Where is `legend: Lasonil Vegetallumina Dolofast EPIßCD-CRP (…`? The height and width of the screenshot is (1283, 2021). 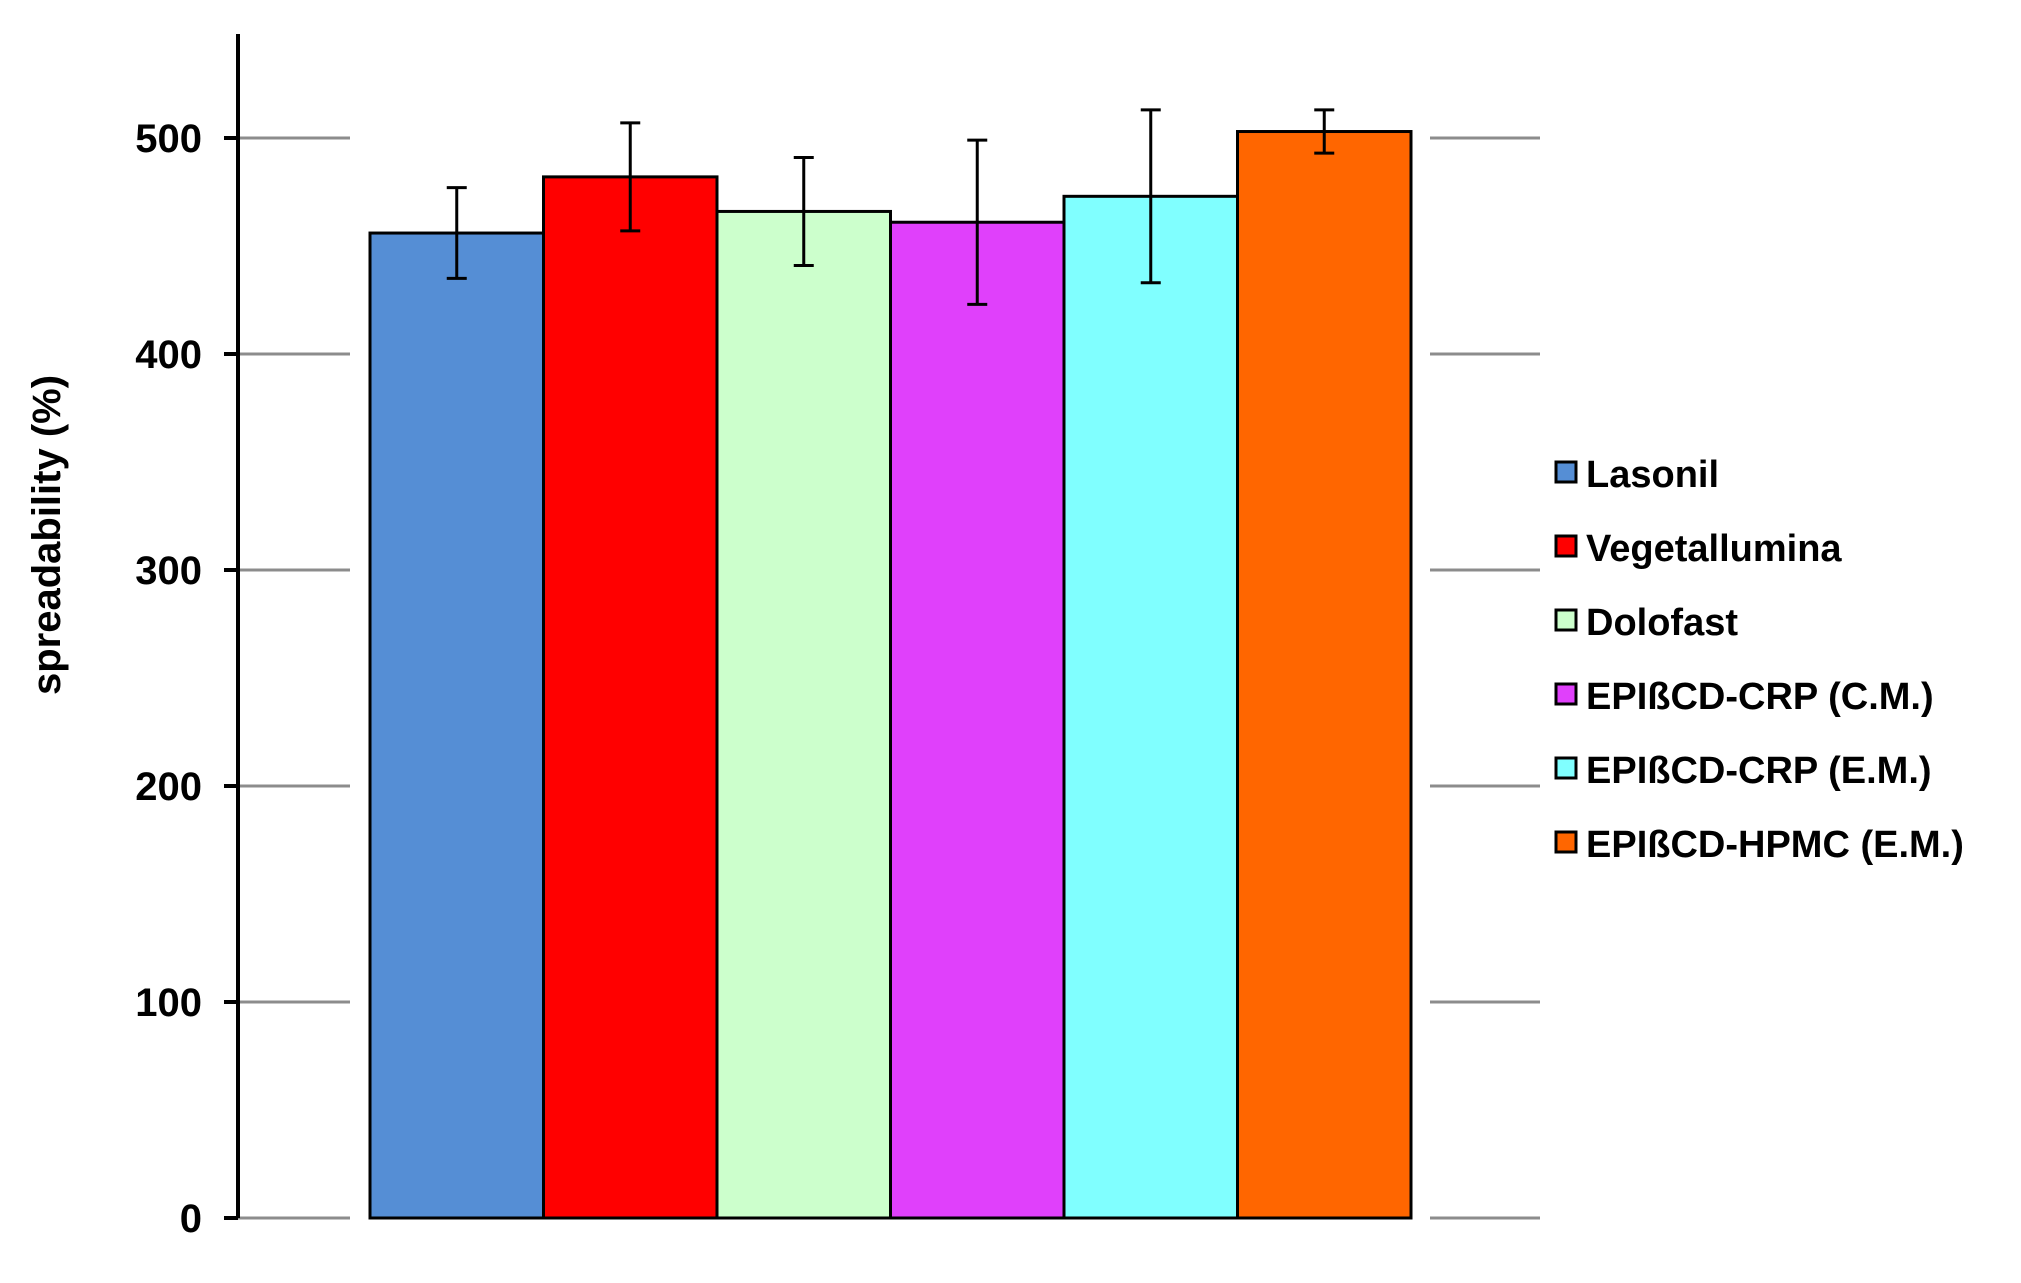
legend: Lasonil Vegetallumina Dolofast EPIßCD-CRP (… is located at coordinates (1759, 660).